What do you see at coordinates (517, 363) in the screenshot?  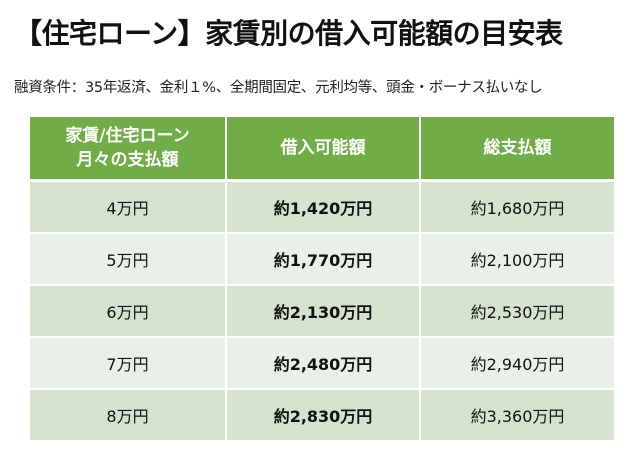 I see `cell-total-payment: 約2,940万円` at bounding box center [517, 363].